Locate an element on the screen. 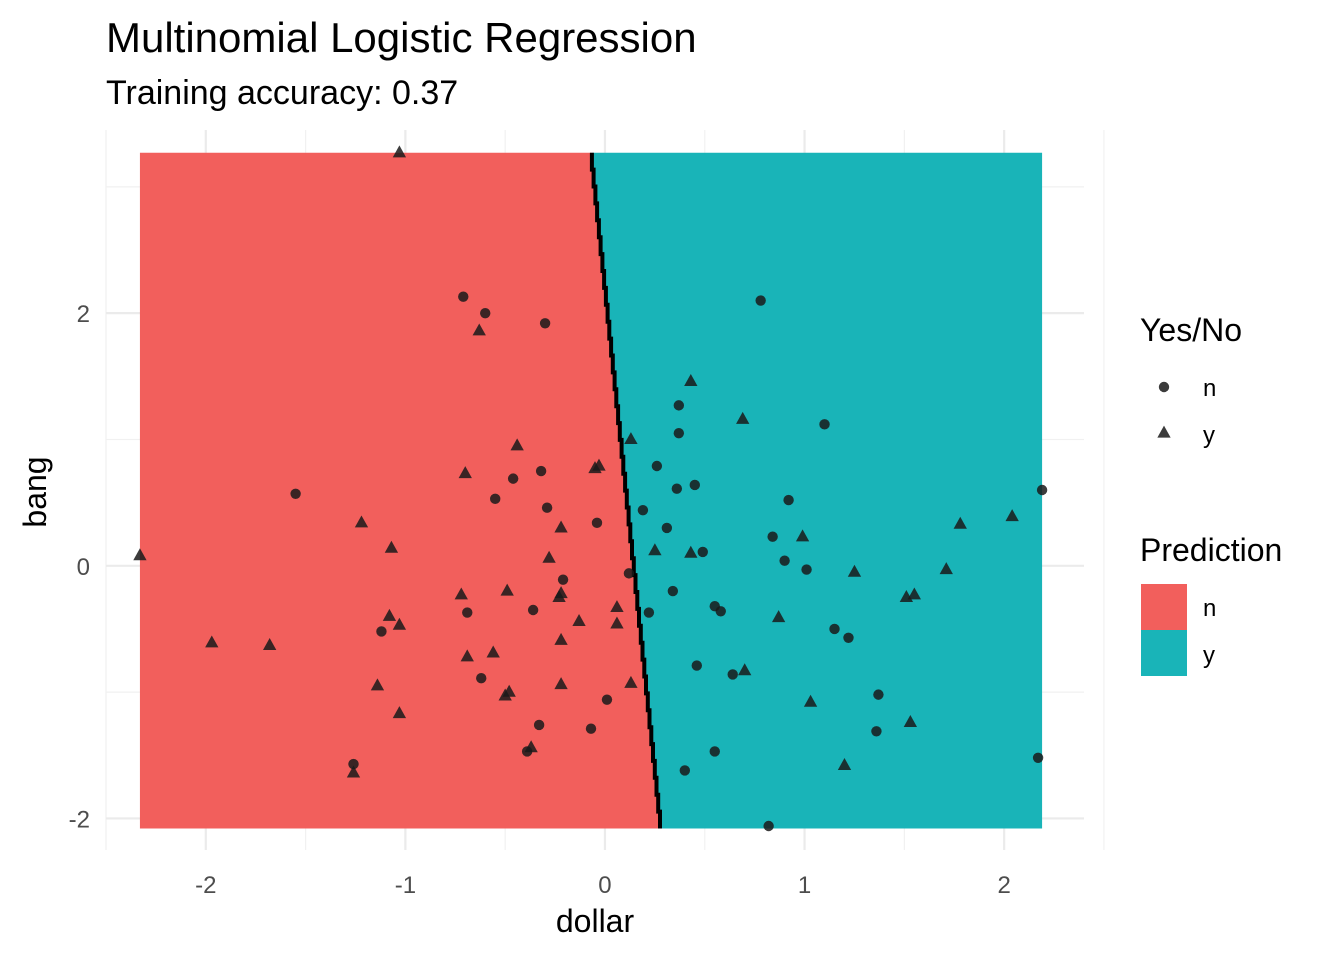 This screenshot has height=960, width=1344. x-tick-label: -2 is located at coordinates (205, 885).